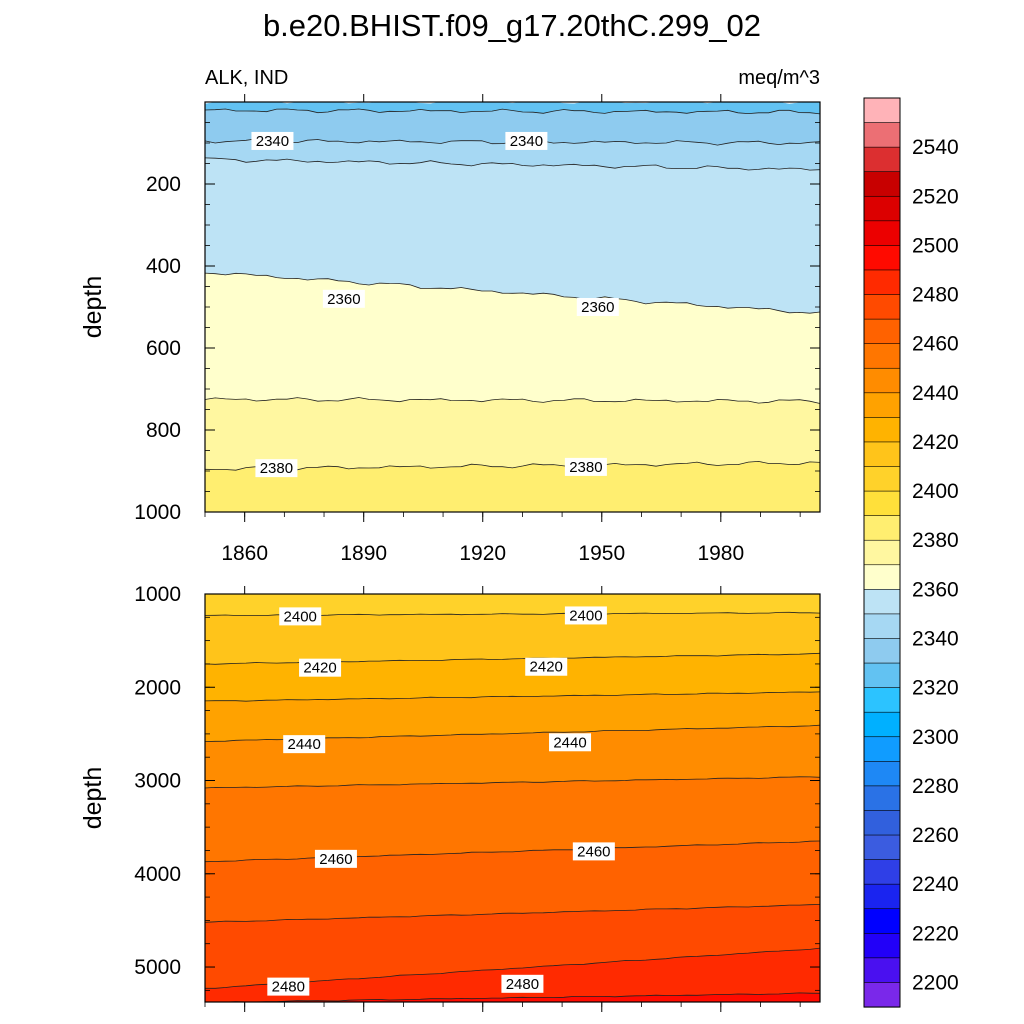 This screenshot has width=1024, height=1024. What do you see at coordinates (601, 553) in the screenshot?
I see `x-tick-label: 1950` at bounding box center [601, 553].